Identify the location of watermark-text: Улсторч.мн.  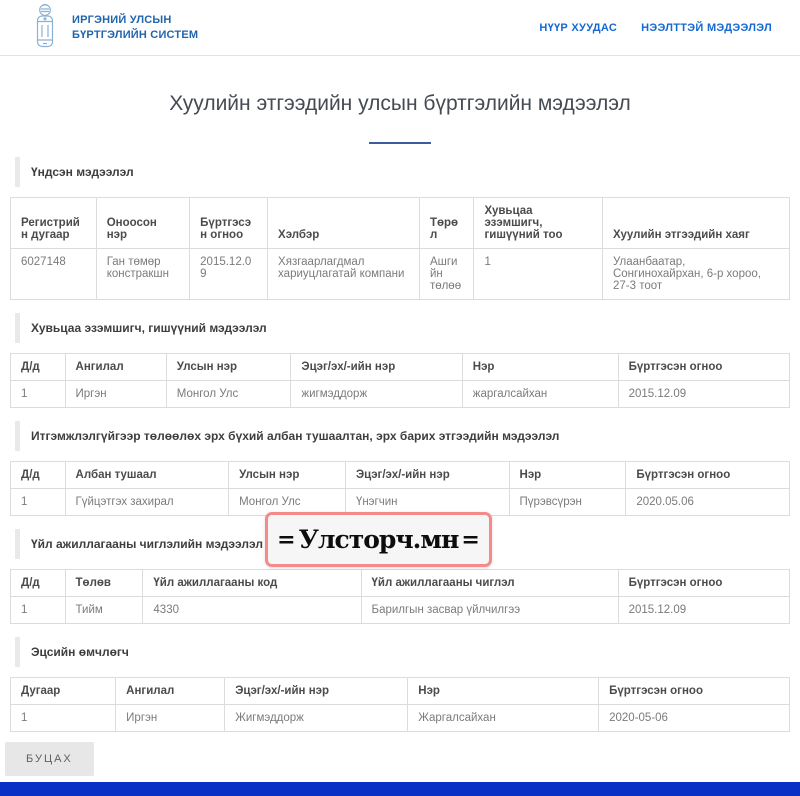
(379, 539).